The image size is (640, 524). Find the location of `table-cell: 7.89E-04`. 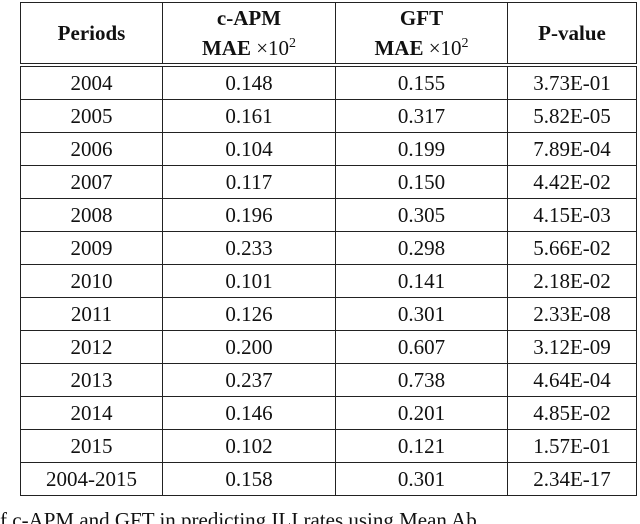

table-cell: 7.89E-04 is located at coordinates (572, 149).